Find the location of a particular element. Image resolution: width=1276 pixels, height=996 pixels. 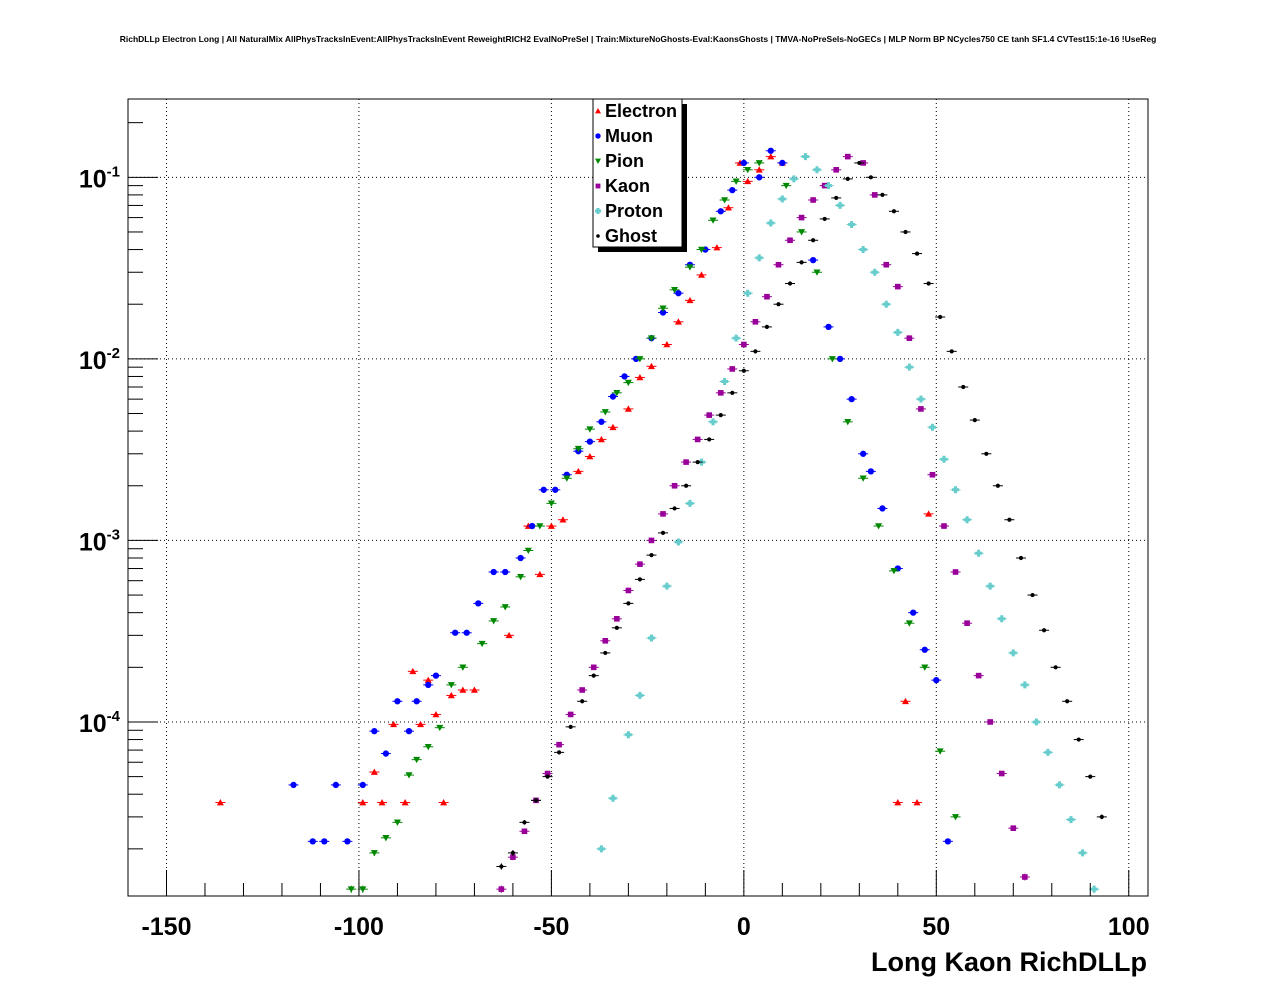

legend-entry-proton: Proton is located at coordinates (629, 211).